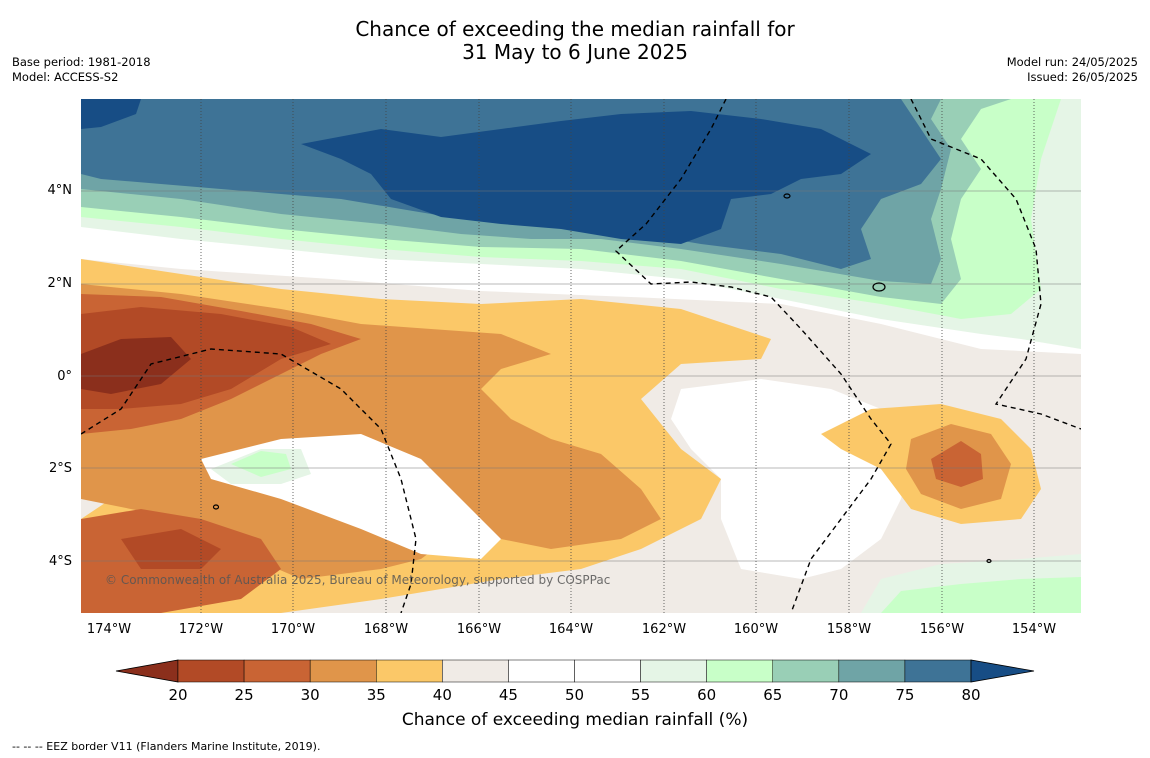 This screenshot has height=758, width=1150. What do you see at coordinates (575, 720) in the screenshot?
I see `colorbar-label: Chance of exceeding median rainfall (%)` at bounding box center [575, 720].